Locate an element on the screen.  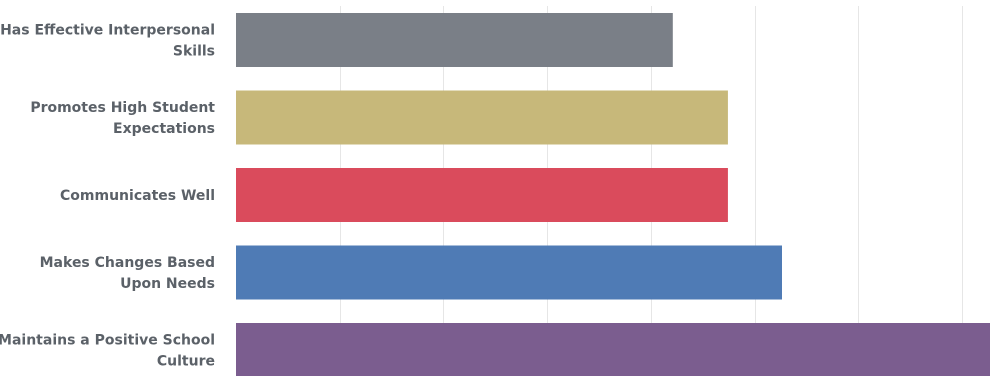
category-label-line: Culture is located at coordinates (186, 362).